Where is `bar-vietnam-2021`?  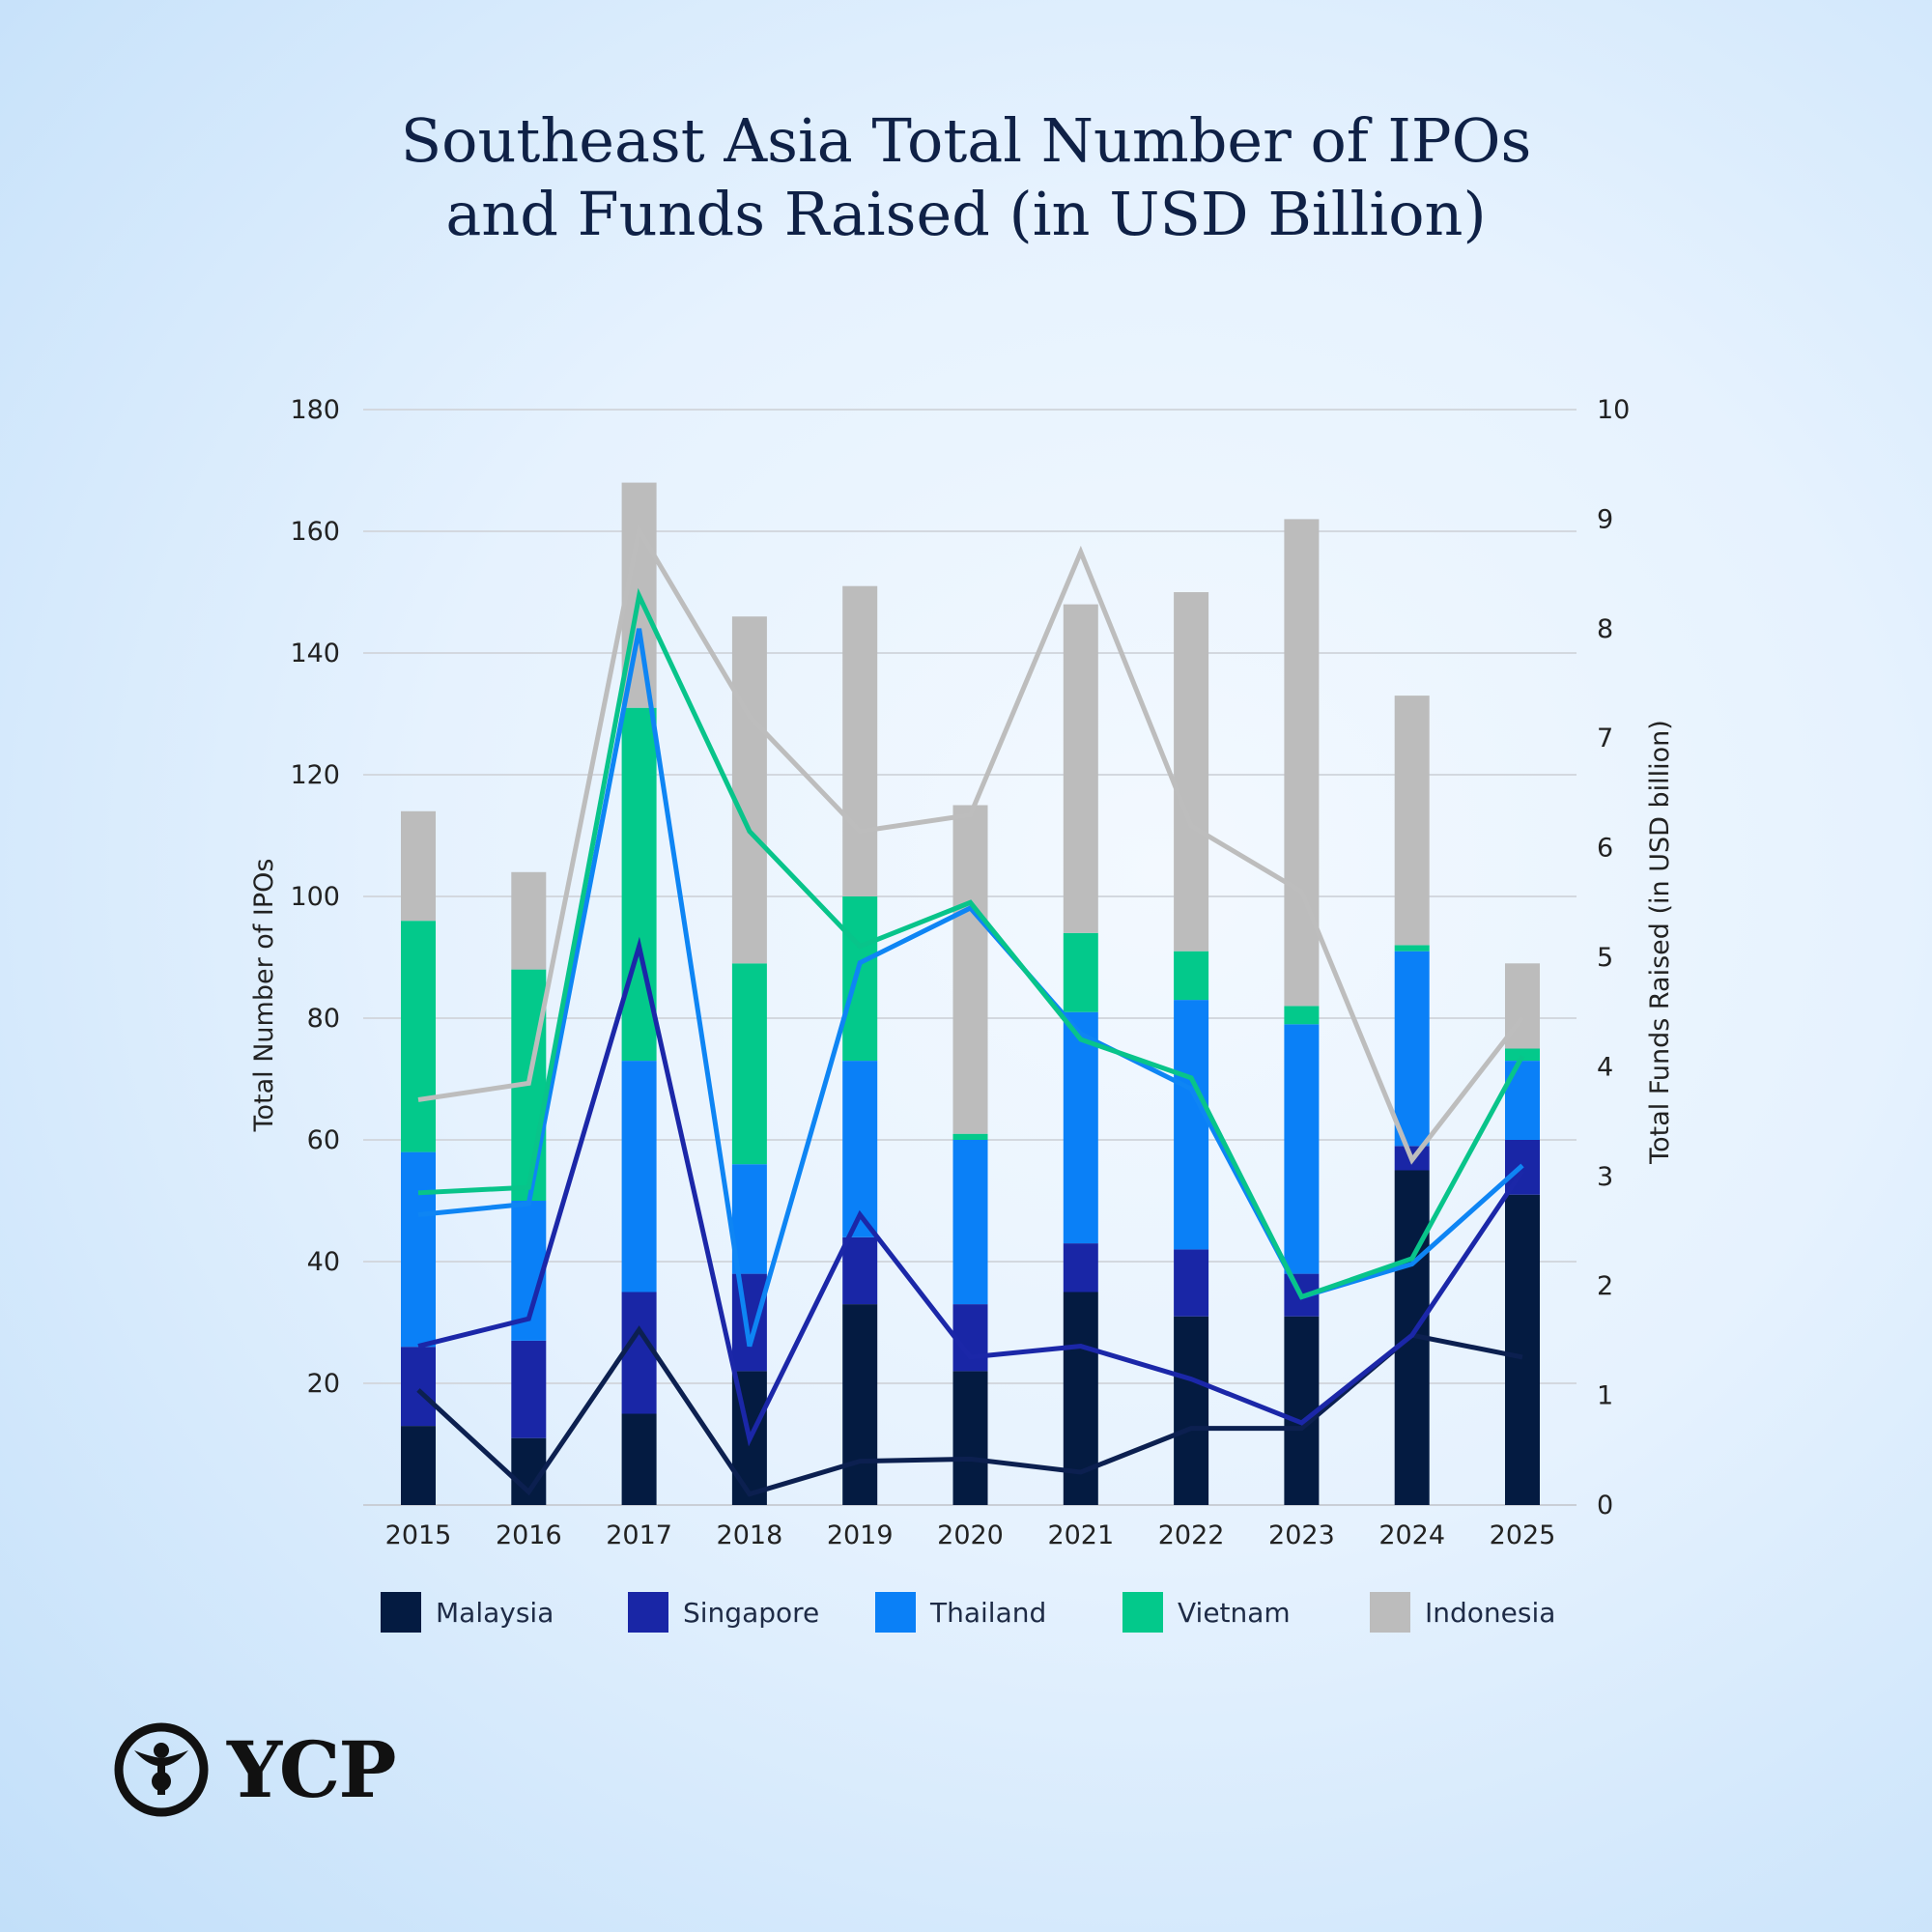
bar-vietnam-2021 is located at coordinates (1080, 972).